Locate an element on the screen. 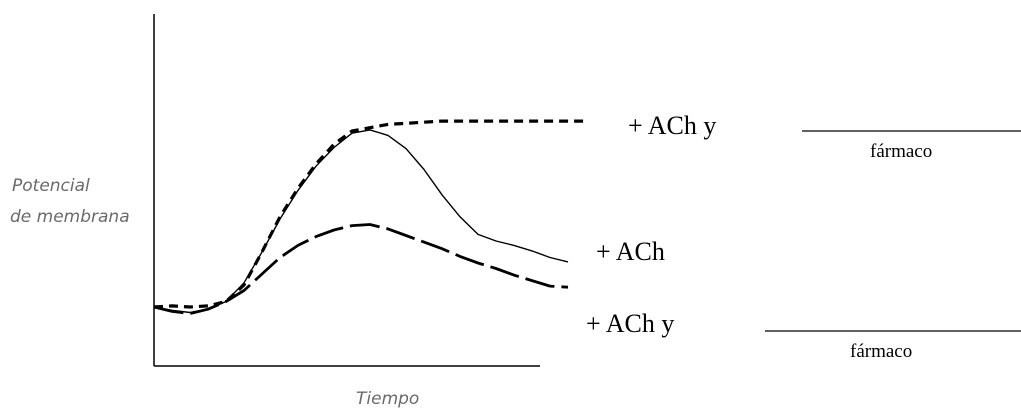  series-label-ach-y-top: + ACh y is located at coordinates (672, 125).